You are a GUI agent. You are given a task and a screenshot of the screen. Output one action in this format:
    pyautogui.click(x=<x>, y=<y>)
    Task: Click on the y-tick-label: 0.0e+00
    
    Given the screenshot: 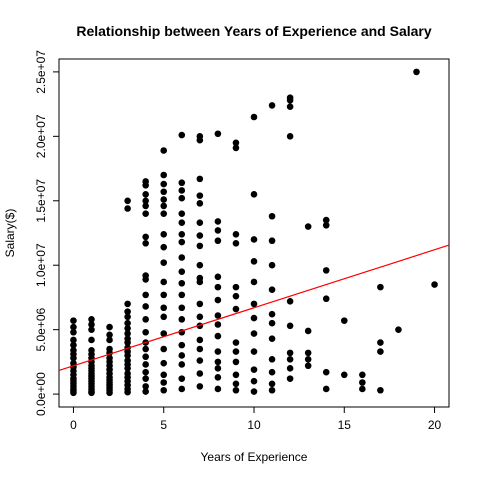 What is the action you would take?
    pyautogui.click(x=41, y=394)
    